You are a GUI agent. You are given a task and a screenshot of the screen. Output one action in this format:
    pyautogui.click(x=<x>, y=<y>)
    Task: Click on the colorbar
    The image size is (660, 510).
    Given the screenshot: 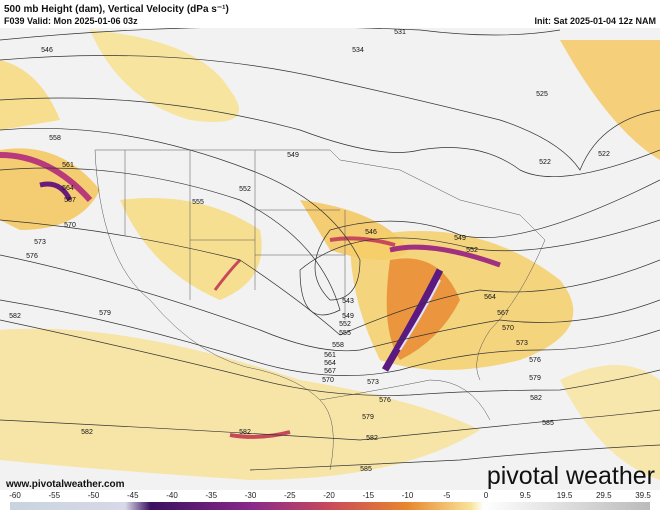 What is the action you would take?
    pyautogui.click(x=330, y=506)
    